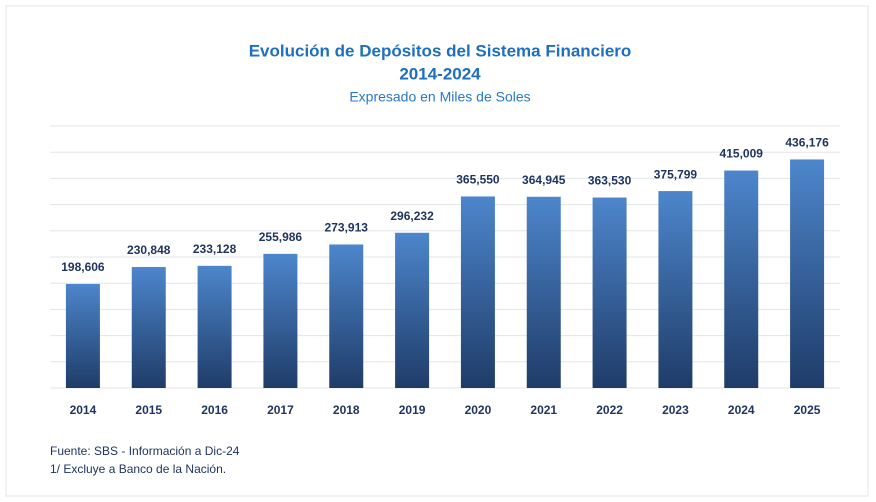  What do you see at coordinates (281, 237) in the screenshot?
I see `value-label: 255,986` at bounding box center [281, 237].